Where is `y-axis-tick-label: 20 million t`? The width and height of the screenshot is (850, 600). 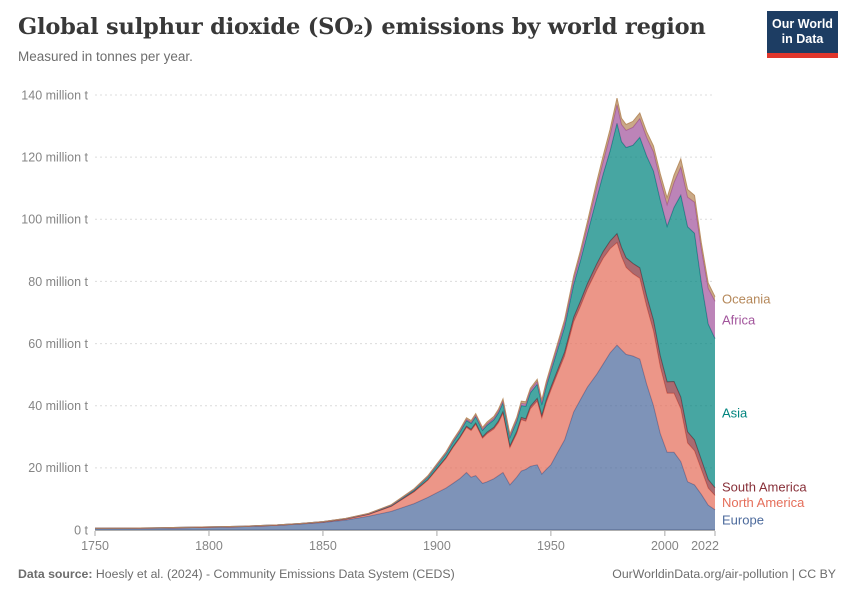 y-axis-tick-label: 20 million t is located at coordinates (58, 468).